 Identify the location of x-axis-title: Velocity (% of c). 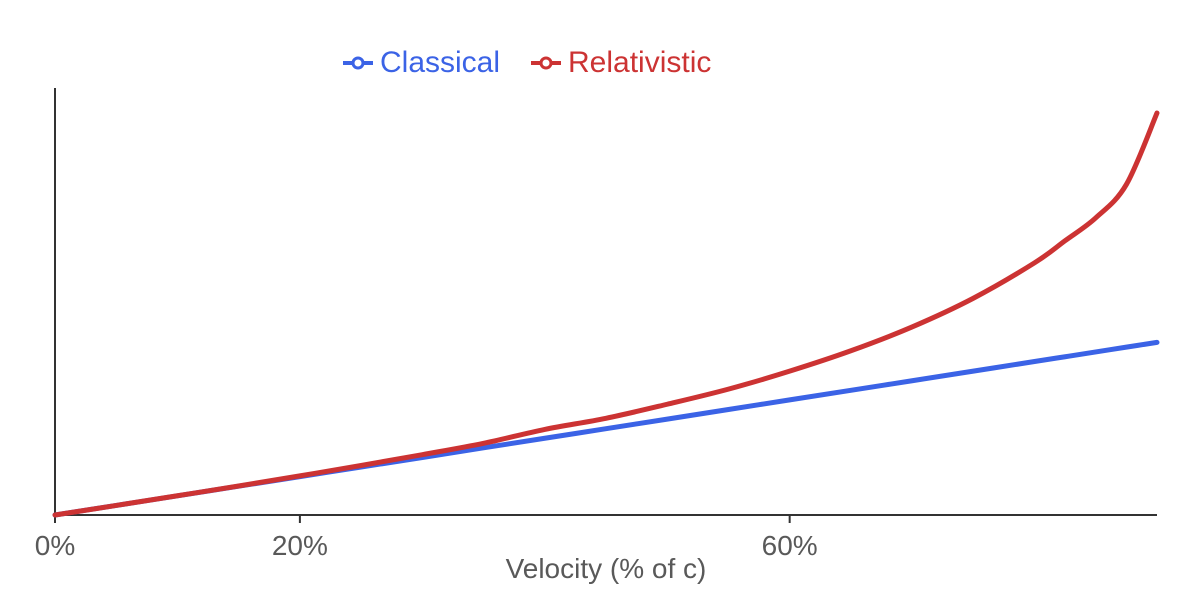
(606, 568).